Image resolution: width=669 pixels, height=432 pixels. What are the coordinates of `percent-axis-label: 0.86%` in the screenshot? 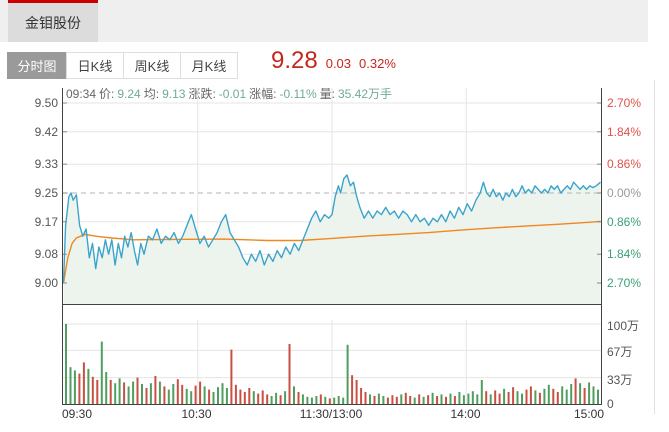 It's located at (624, 164).